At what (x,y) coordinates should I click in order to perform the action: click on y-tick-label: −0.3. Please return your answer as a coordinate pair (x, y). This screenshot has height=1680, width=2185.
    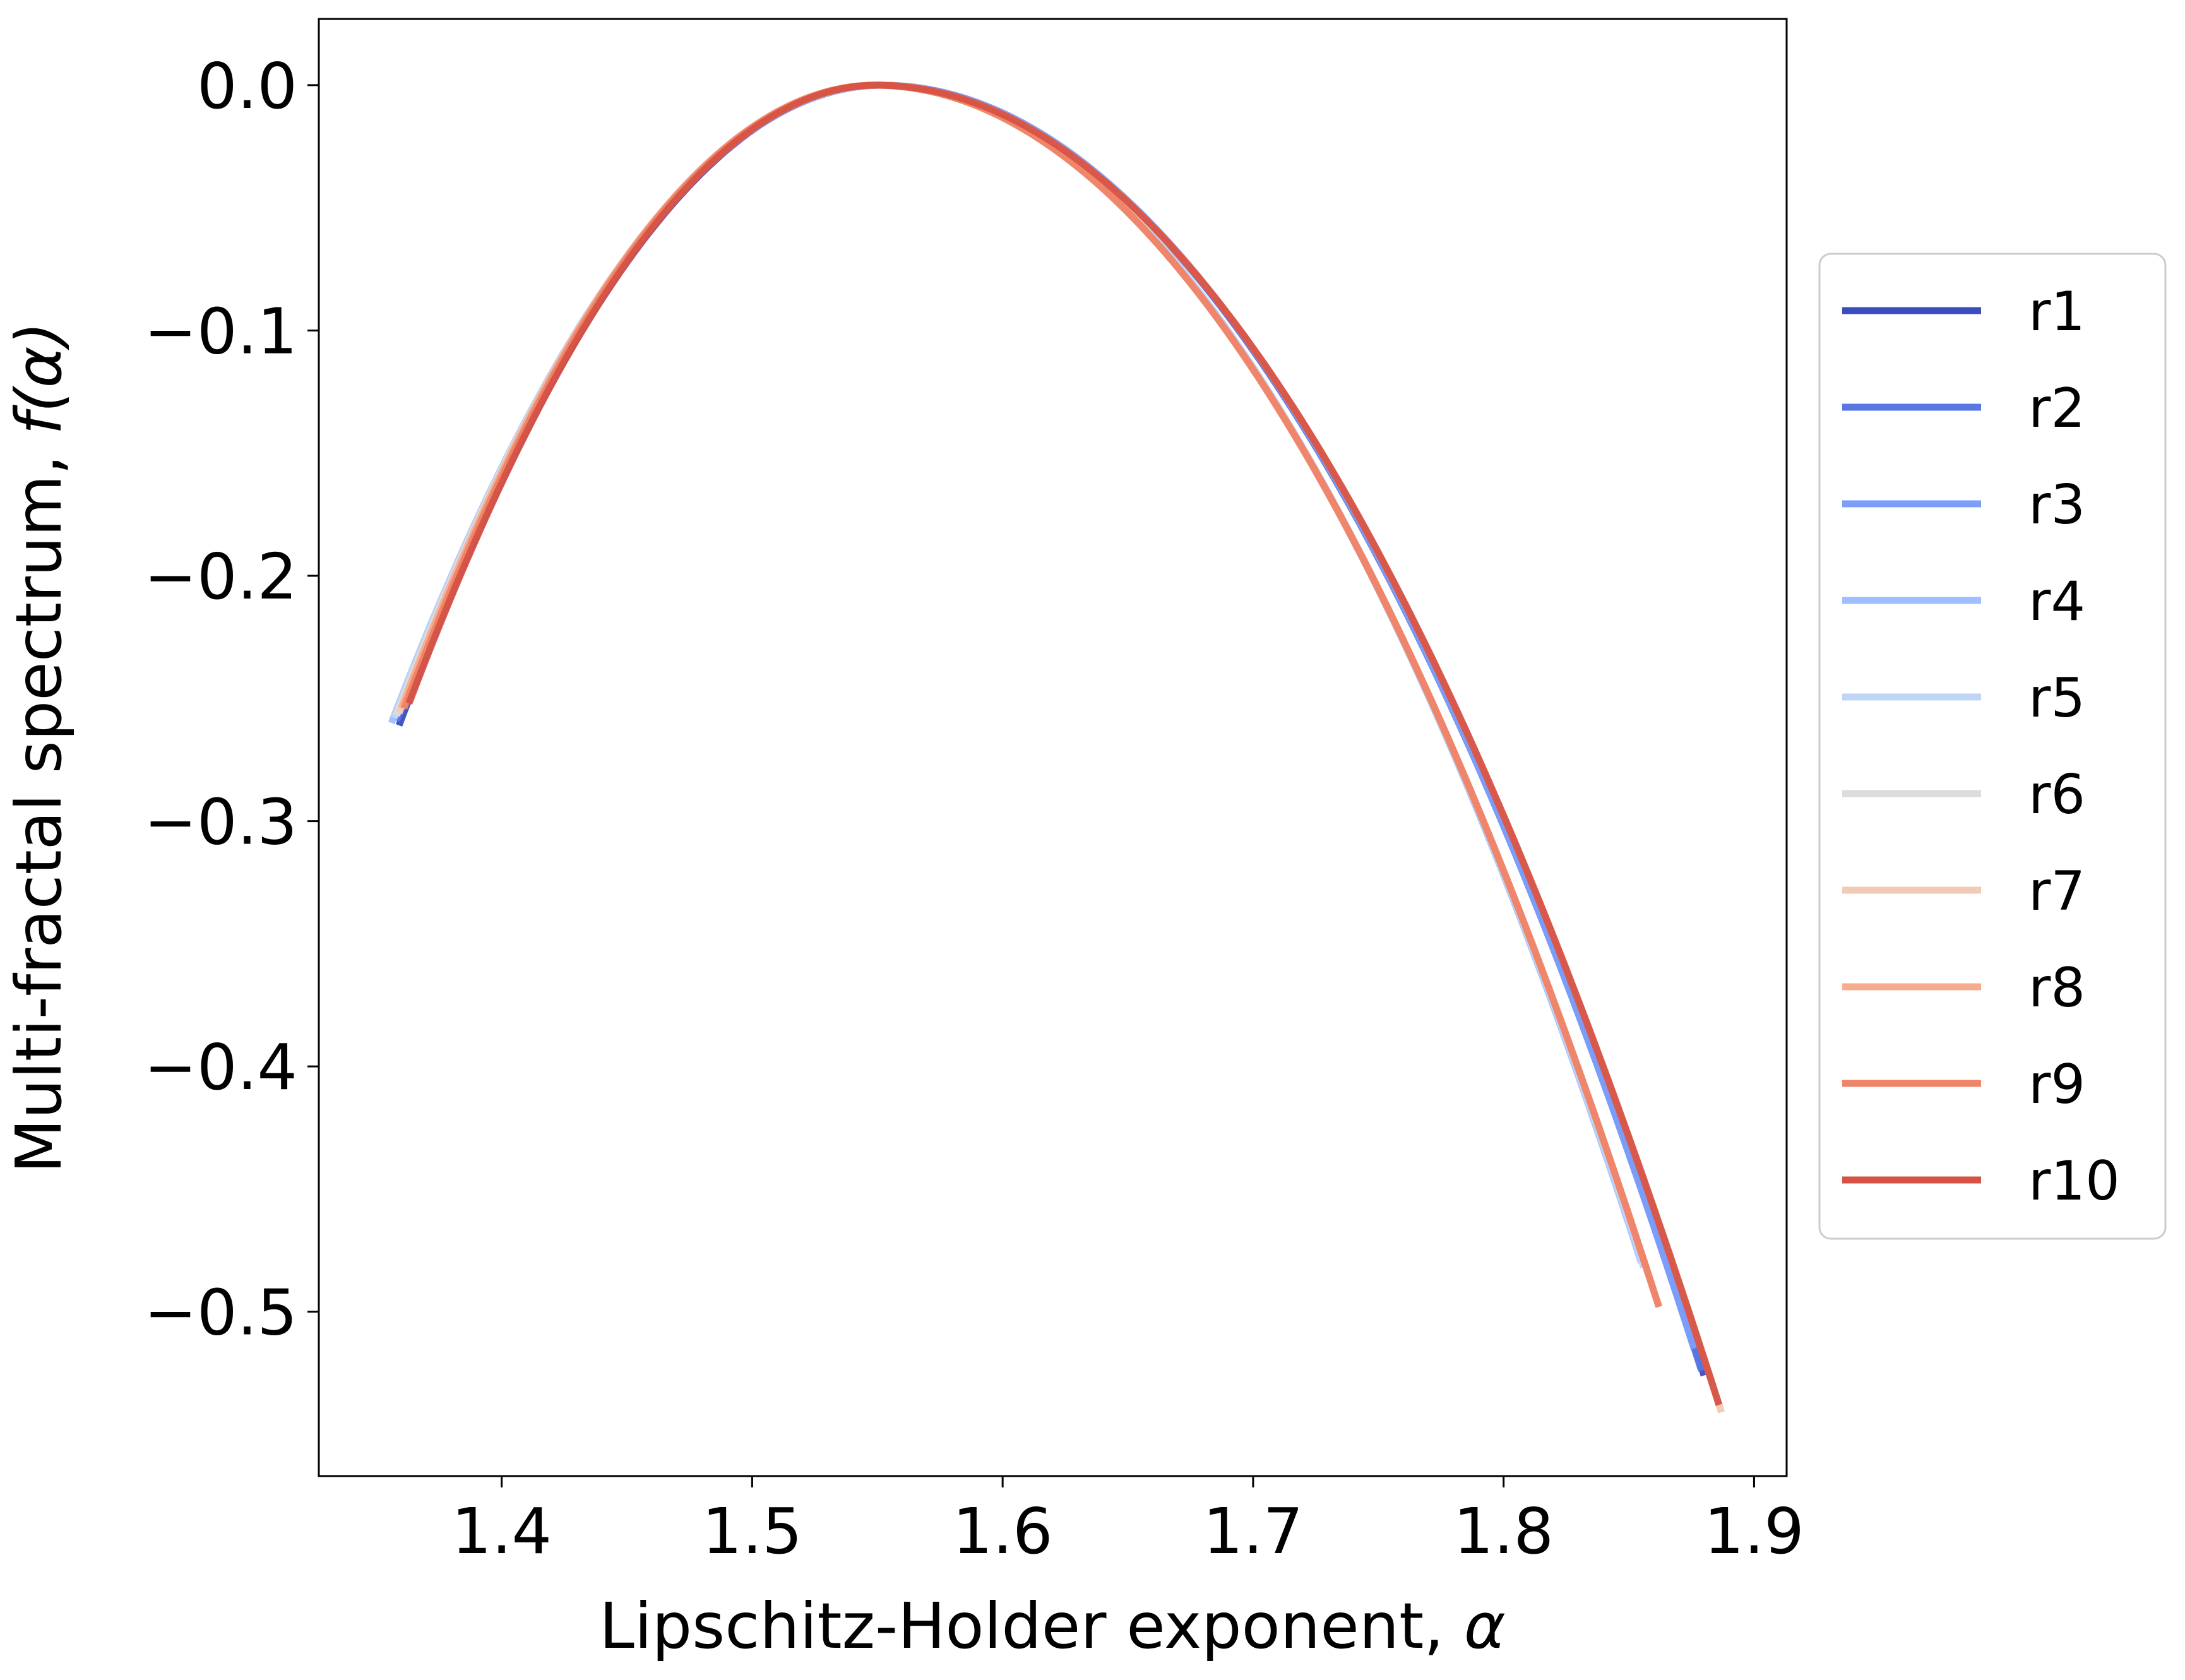
    Looking at the image, I should click on (220, 822).